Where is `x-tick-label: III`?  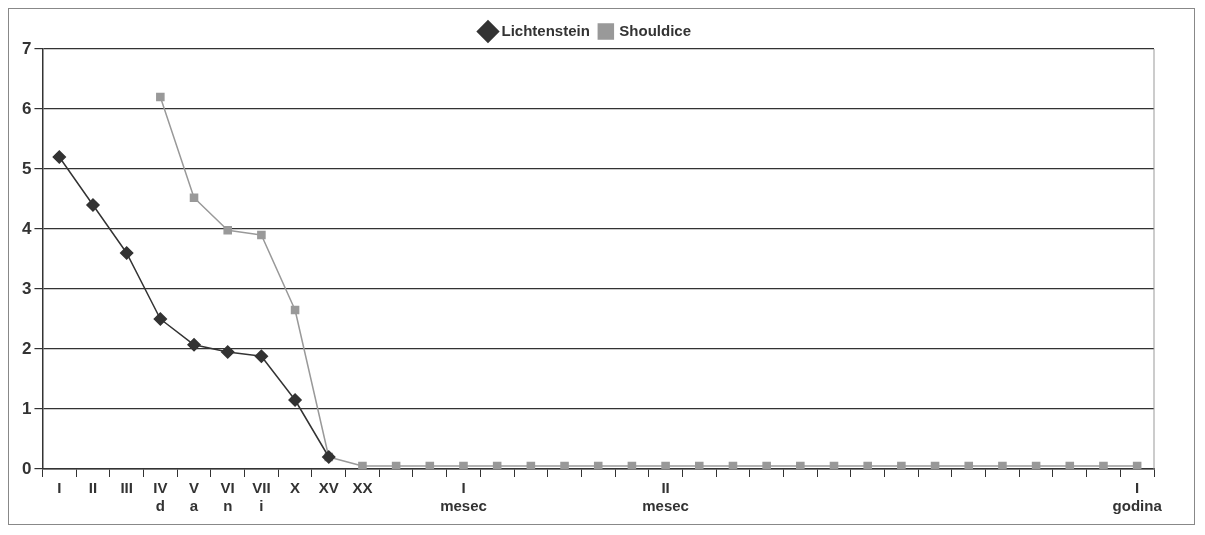
x-tick-label: III is located at coordinates (126, 488).